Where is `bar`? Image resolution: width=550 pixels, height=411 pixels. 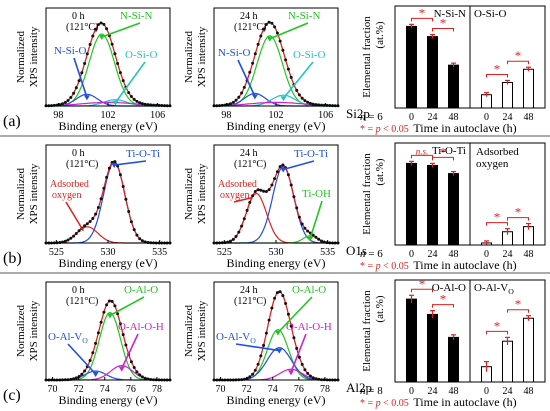 bar is located at coordinates (432, 348).